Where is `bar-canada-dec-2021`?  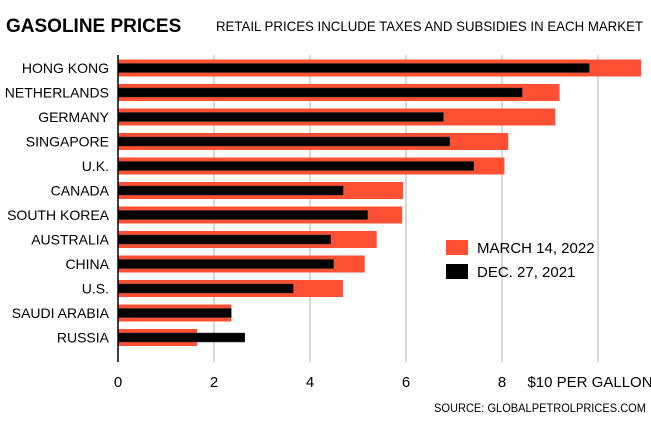
bar-canada-dec-2021 is located at coordinates (230, 190).